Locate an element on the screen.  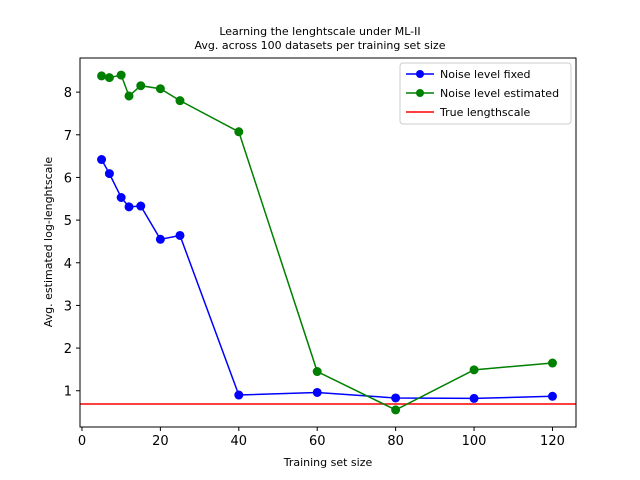
y-tick-label: 6 is located at coordinates (68, 178).